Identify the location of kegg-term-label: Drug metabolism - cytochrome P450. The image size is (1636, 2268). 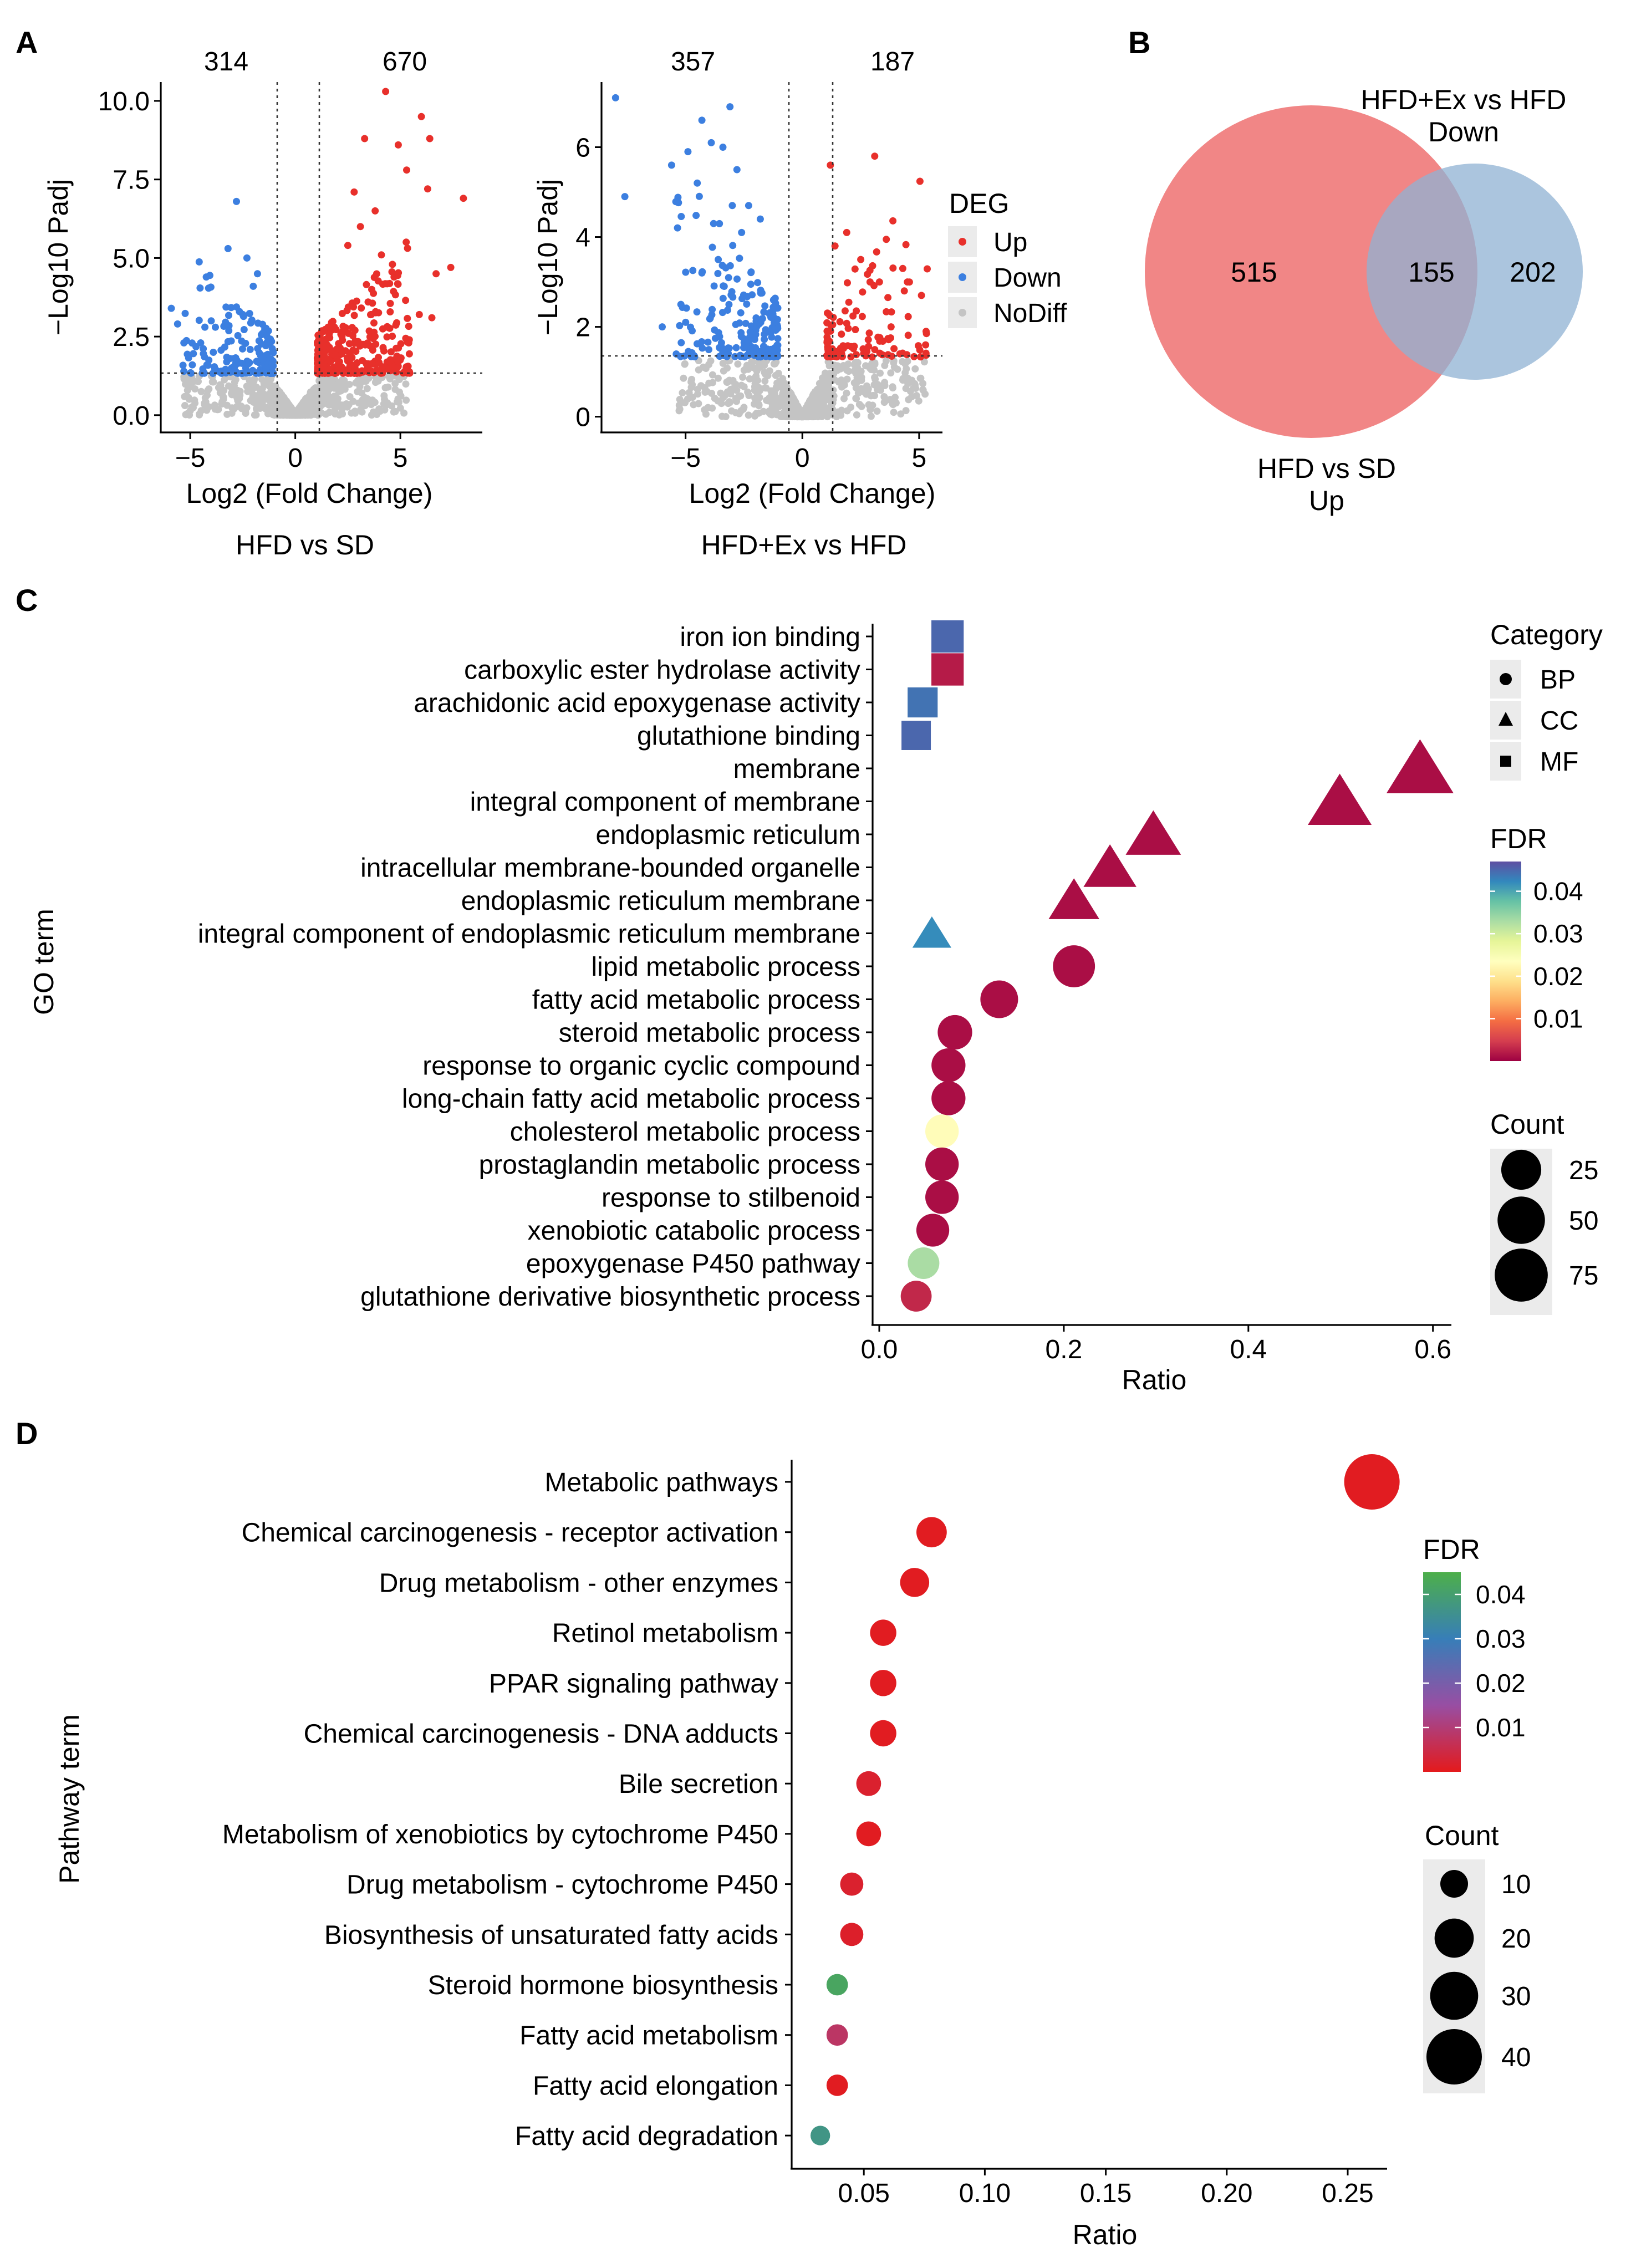
(562, 1886).